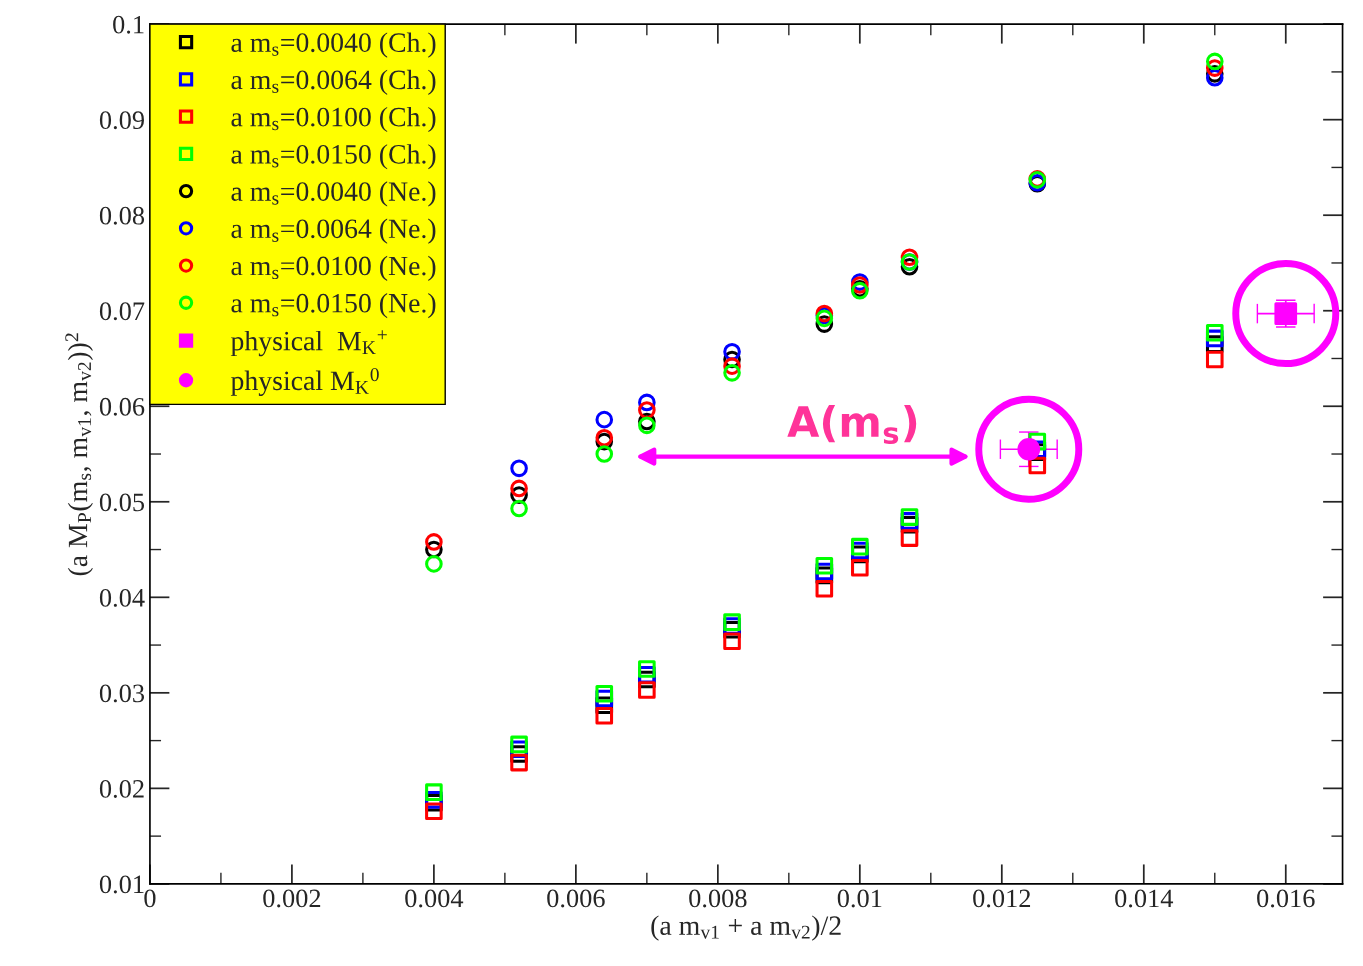 The image size is (1363, 966). I want to click on y-tick-label: 0.09, so click(121, 120).